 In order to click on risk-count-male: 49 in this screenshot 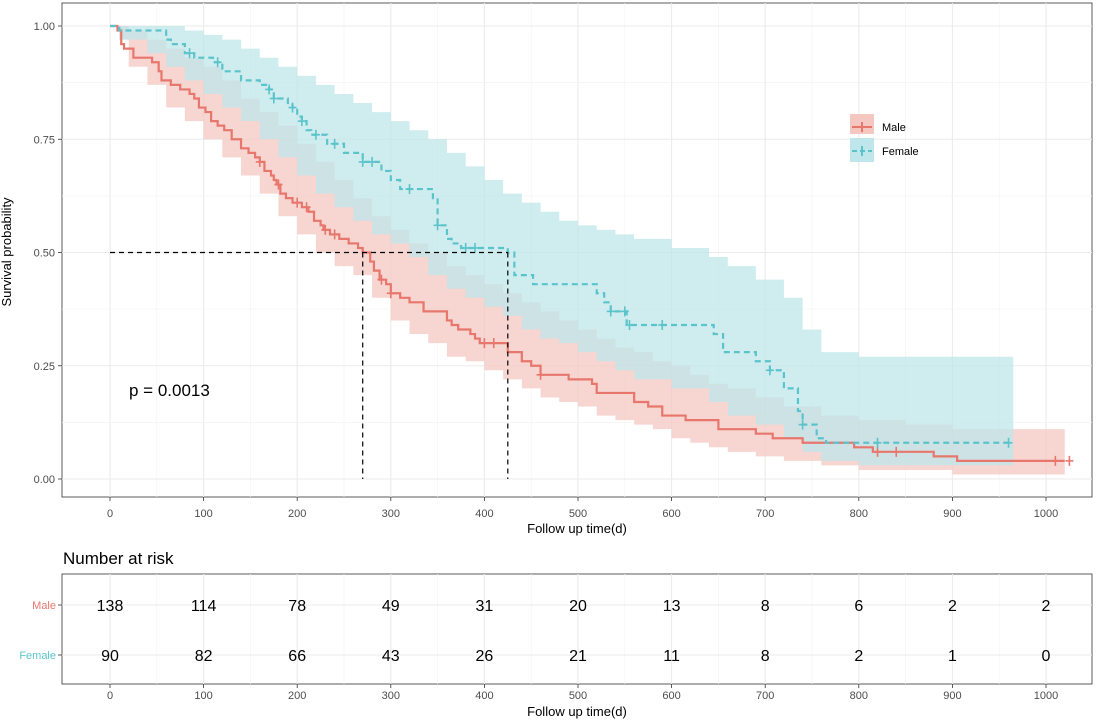, I will do `click(391, 606)`.